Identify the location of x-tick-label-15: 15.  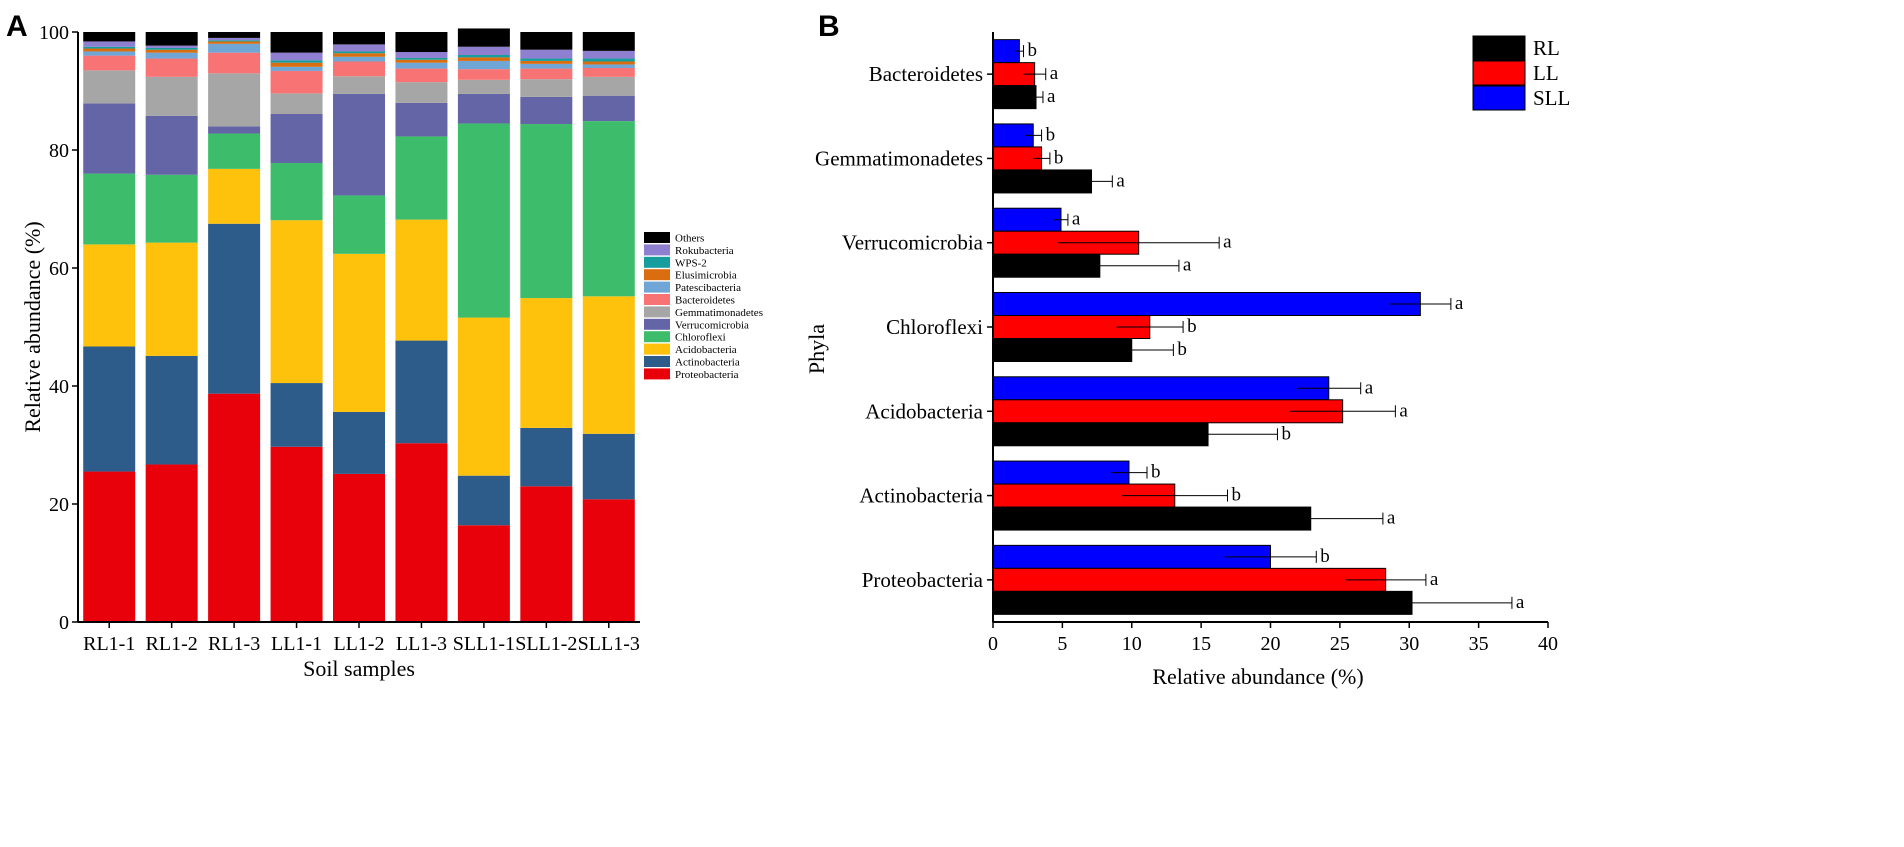
(1201, 644).